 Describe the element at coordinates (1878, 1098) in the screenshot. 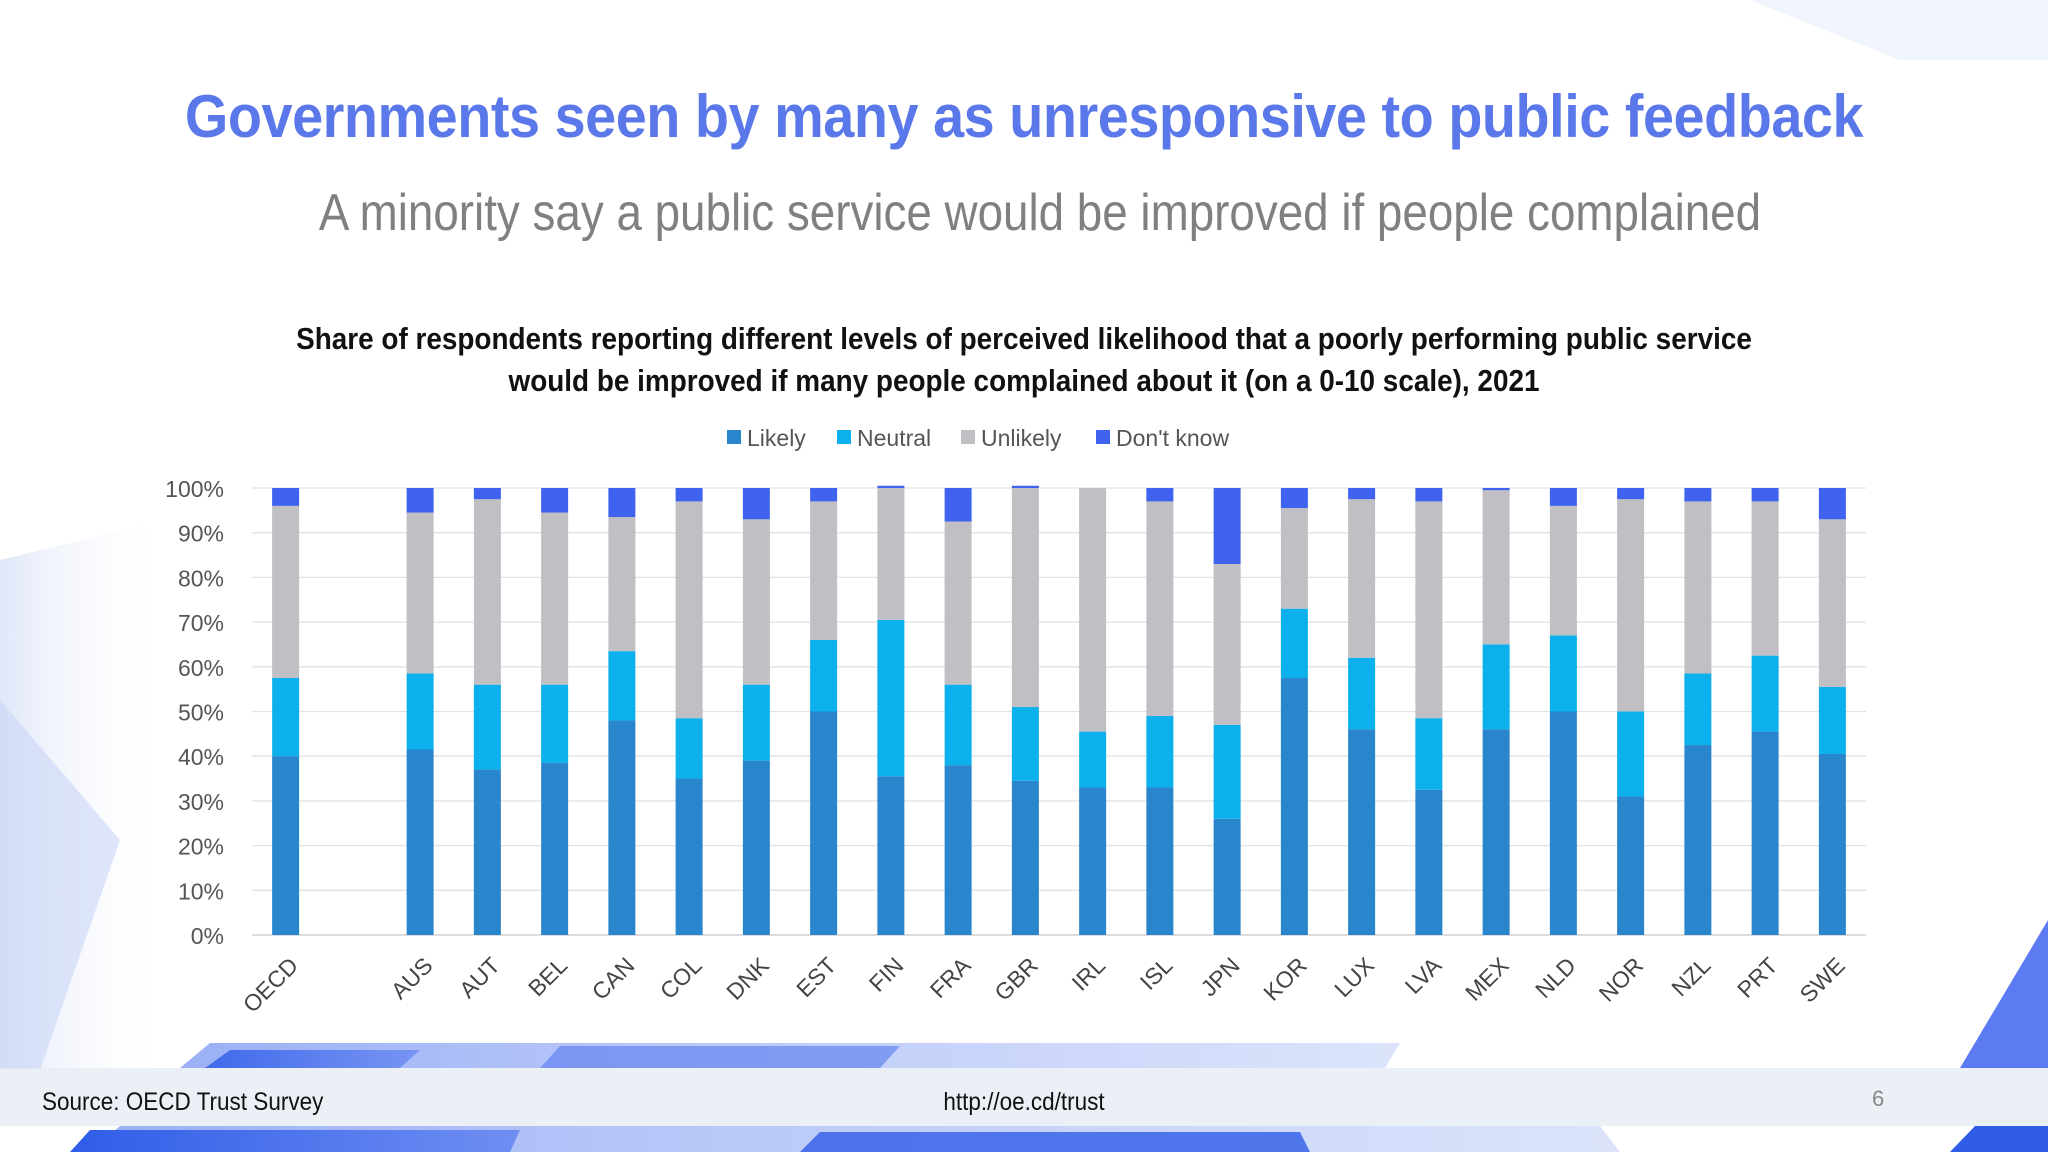

I see `page-number: 6` at that location.